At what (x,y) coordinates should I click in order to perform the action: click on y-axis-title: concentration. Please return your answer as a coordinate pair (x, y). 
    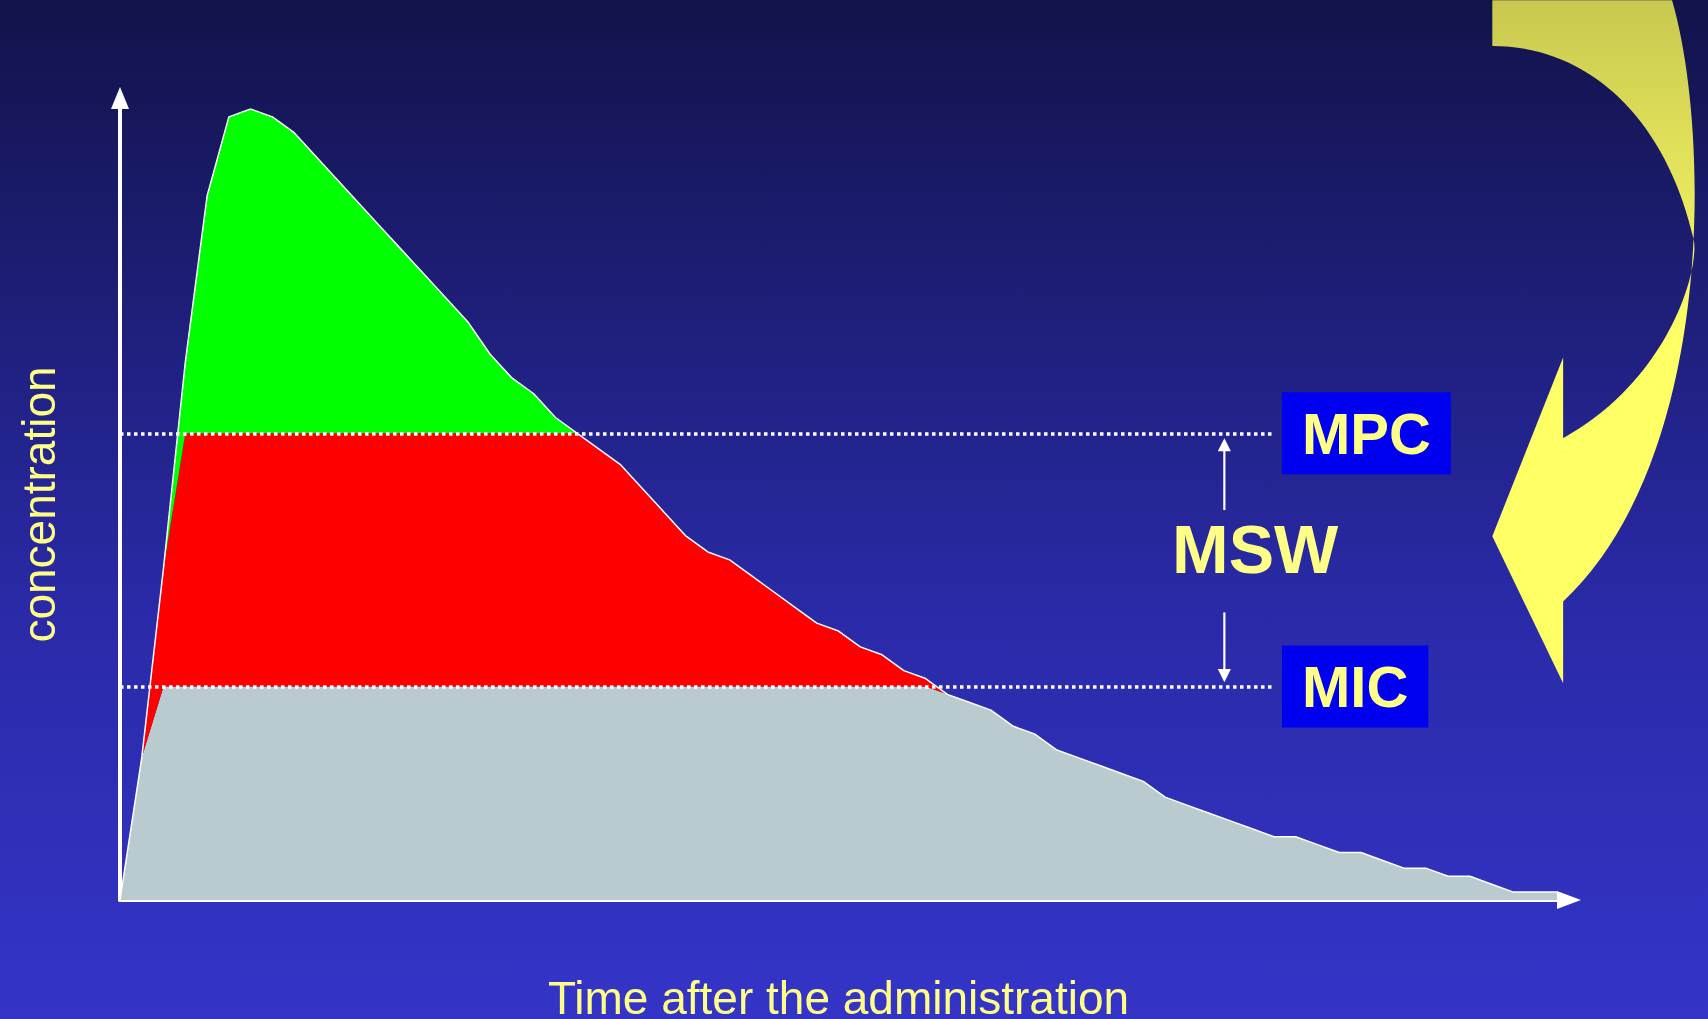
    Looking at the image, I should click on (39, 504).